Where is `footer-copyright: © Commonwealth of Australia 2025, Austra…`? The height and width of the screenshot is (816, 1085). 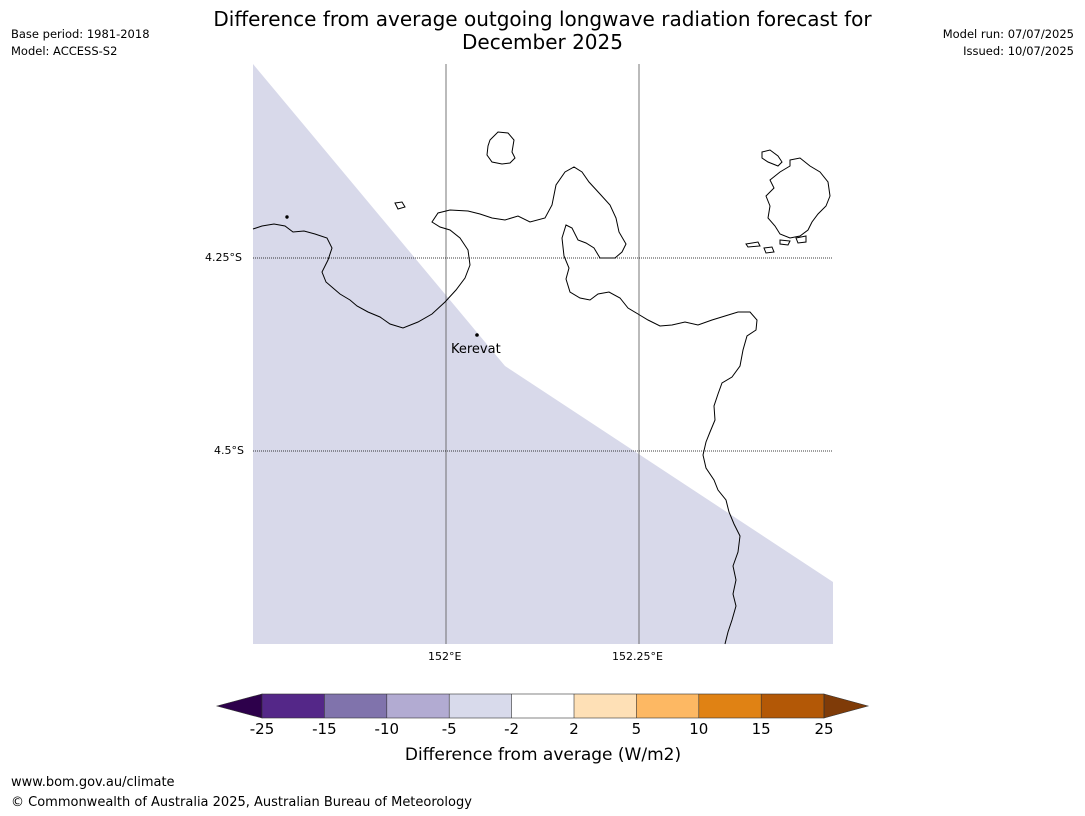
footer-copyright: © Commonwealth of Australia 2025, Austra… is located at coordinates (241, 802).